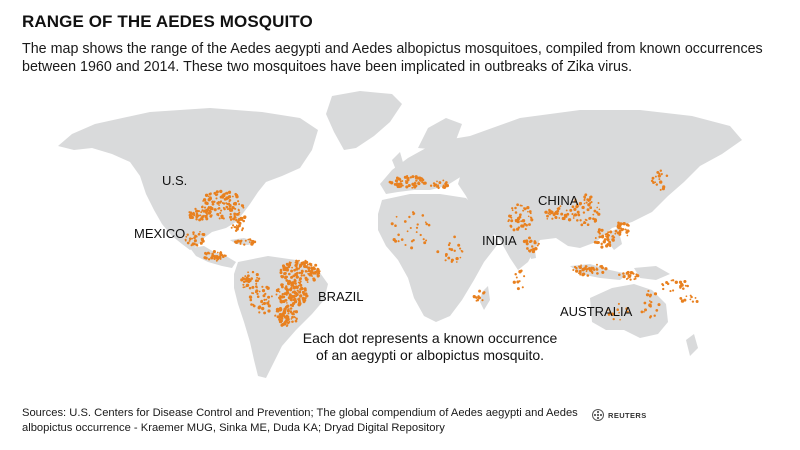  Describe the element at coordinates (167, 21) in the screenshot. I see `map-title: RANGE OF THE AEDES MOSQUITO` at that location.